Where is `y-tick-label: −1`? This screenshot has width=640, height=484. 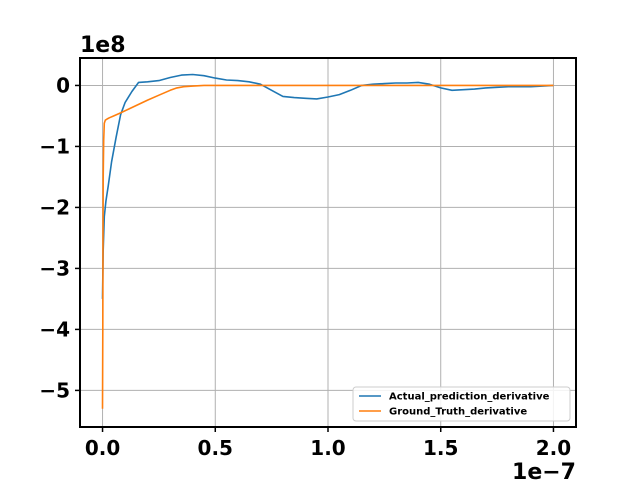
y-tick-label: −1 is located at coordinates (54, 146).